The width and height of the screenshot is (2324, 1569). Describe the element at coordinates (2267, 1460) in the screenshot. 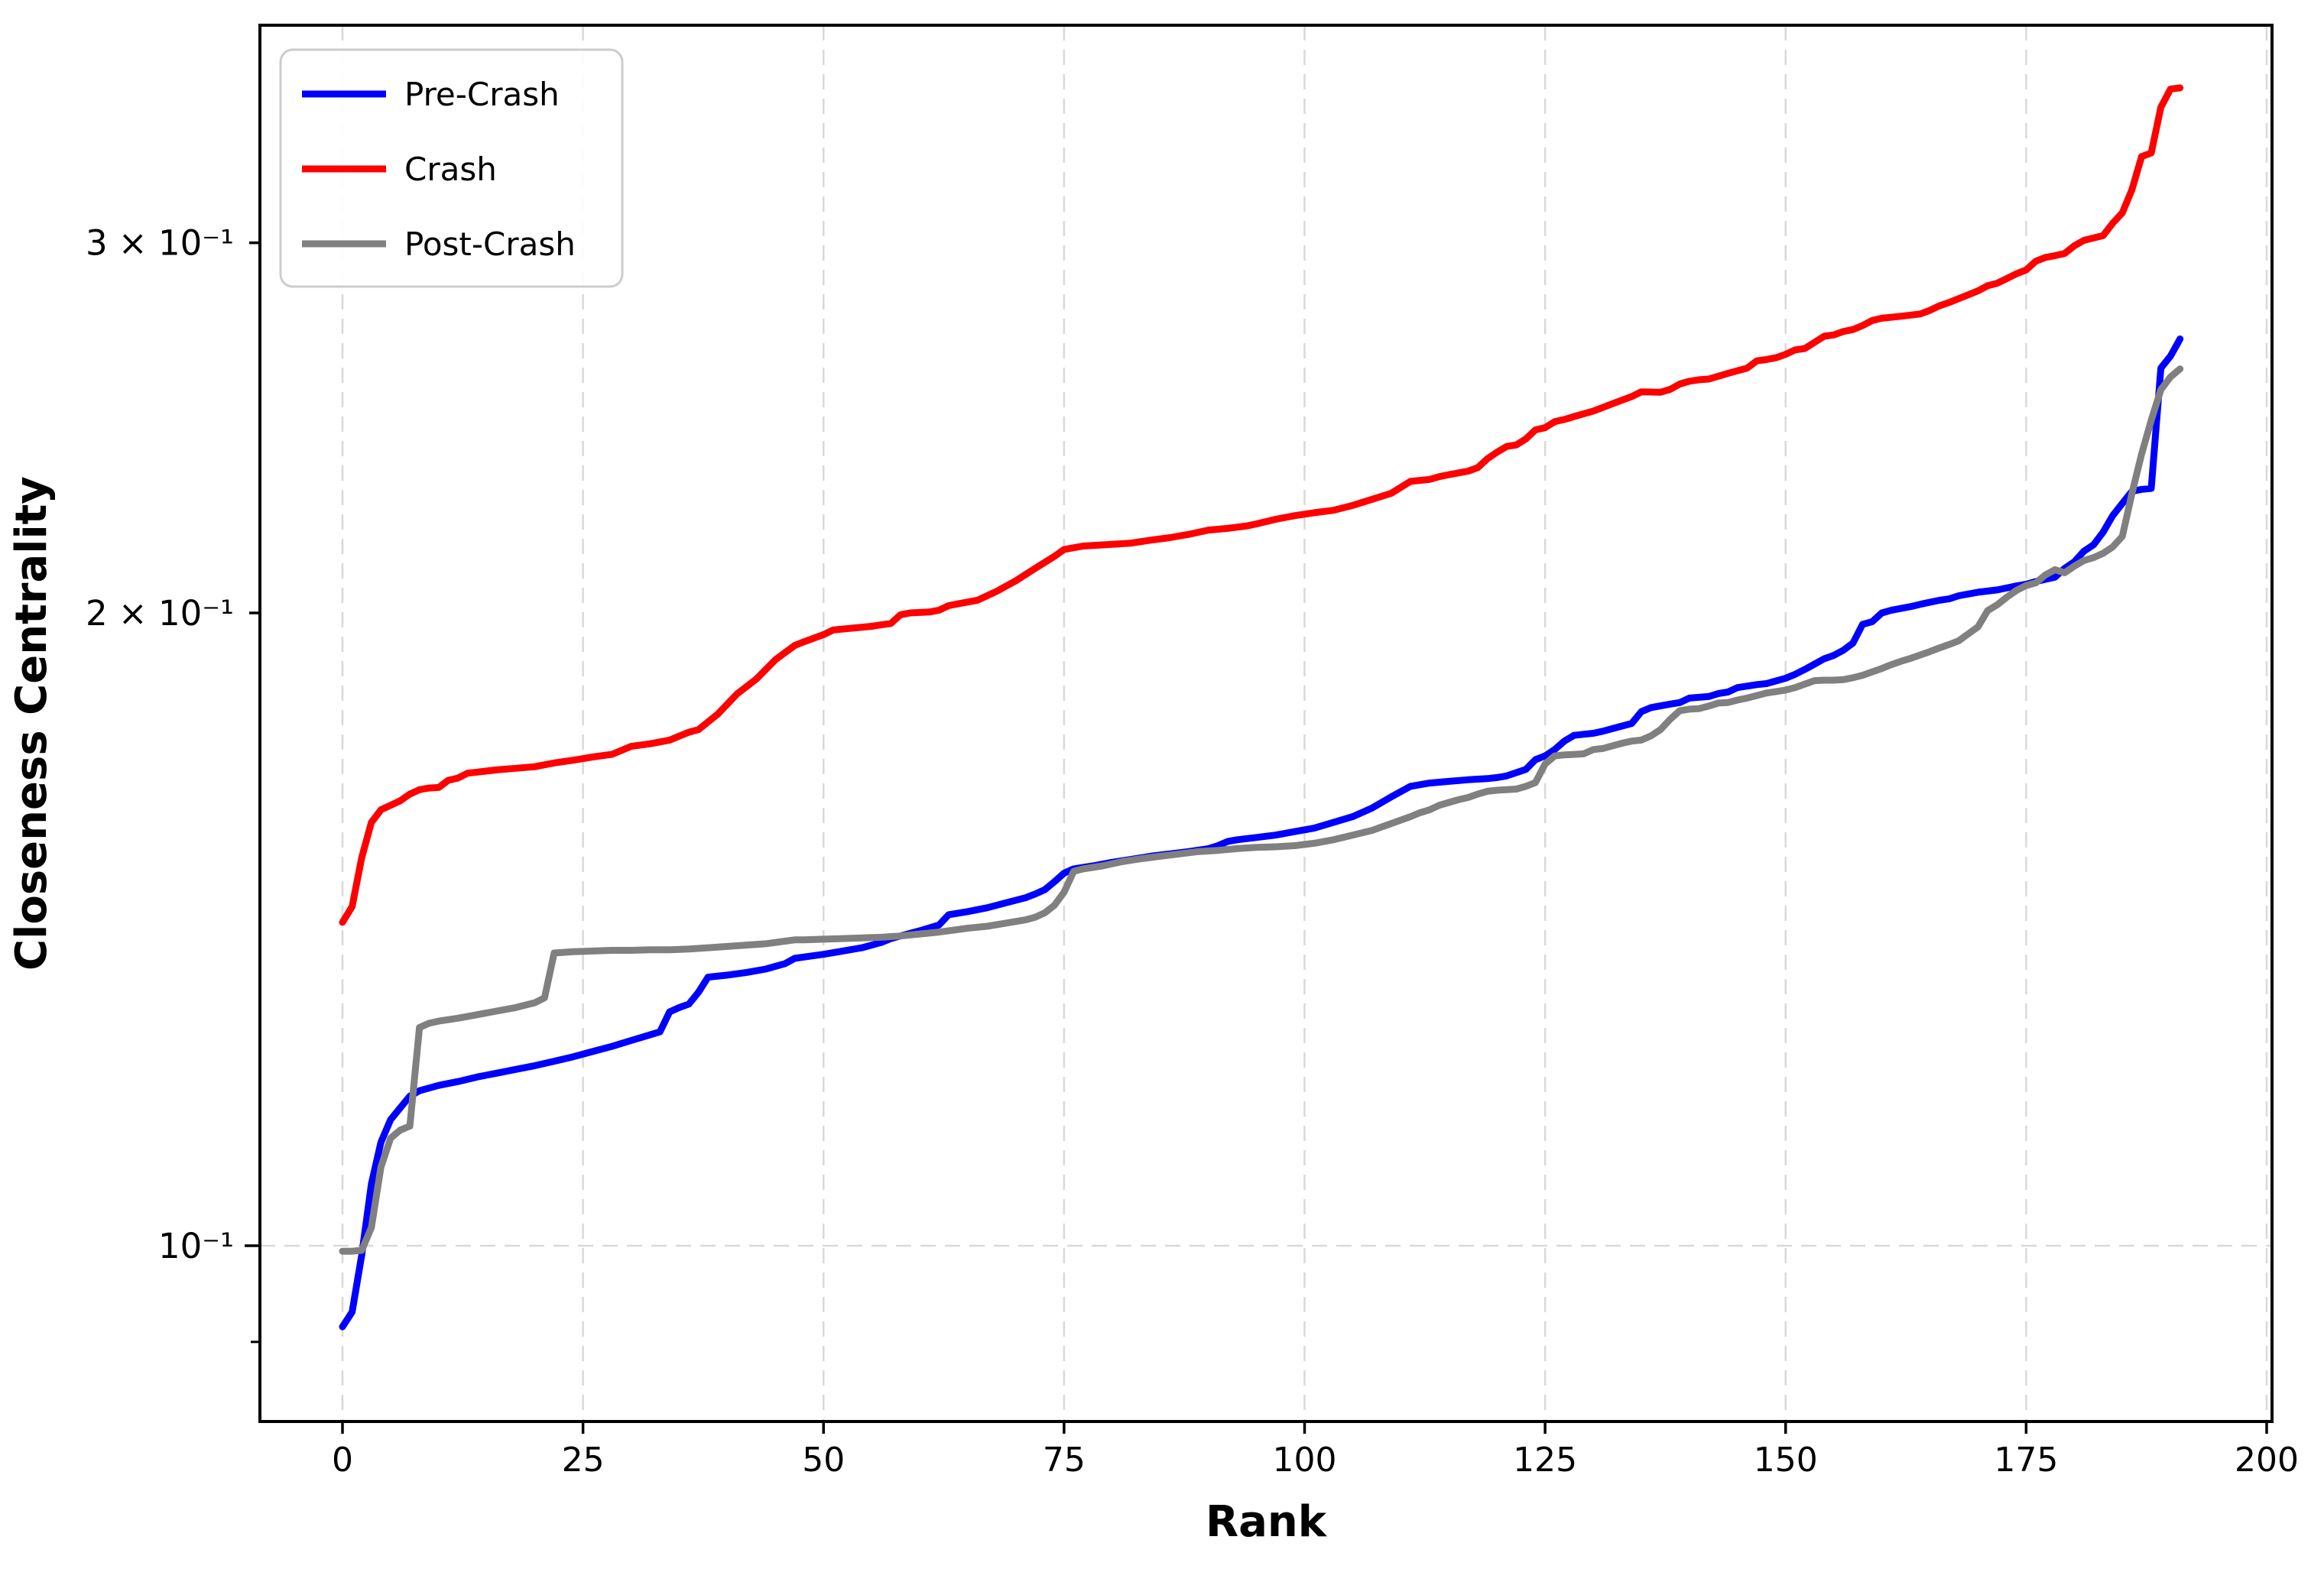

I see `x-tick-label: 200` at that location.